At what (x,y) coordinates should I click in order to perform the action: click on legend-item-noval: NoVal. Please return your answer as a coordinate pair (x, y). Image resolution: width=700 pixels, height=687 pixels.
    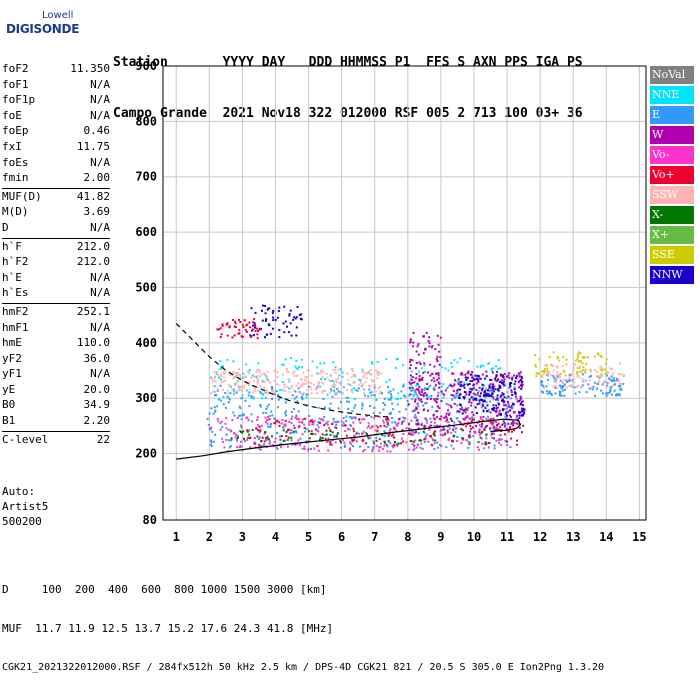
    Looking at the image, I should click on (672, 75).